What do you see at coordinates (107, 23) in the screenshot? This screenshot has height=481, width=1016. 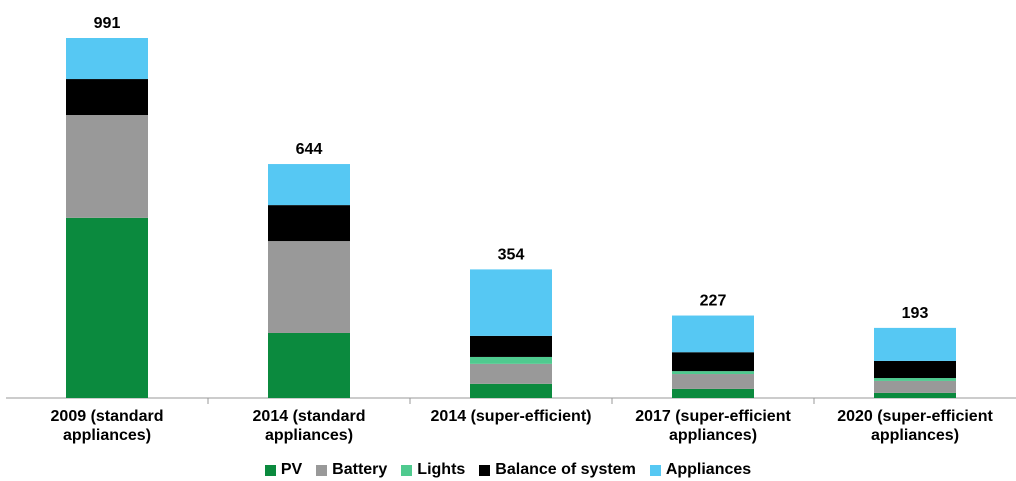 I see `total-label: 991` at bounding box center [107, 23].